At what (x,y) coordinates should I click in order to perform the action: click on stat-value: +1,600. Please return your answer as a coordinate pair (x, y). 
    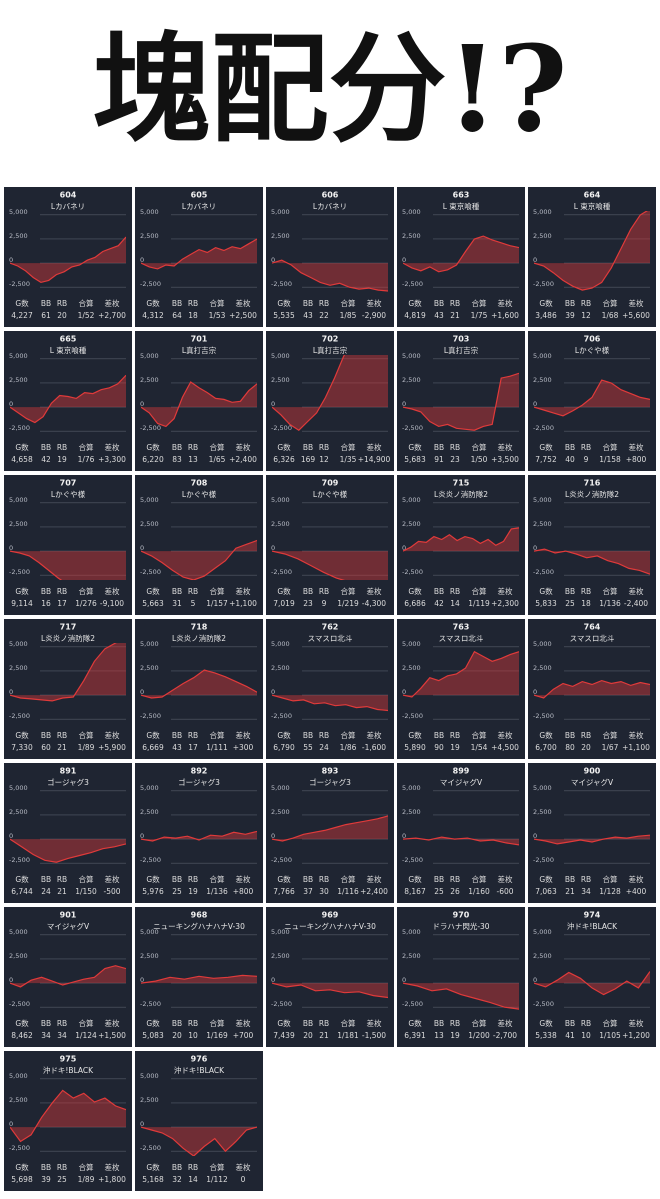
    Looking at the image, I should click on (505, 315).